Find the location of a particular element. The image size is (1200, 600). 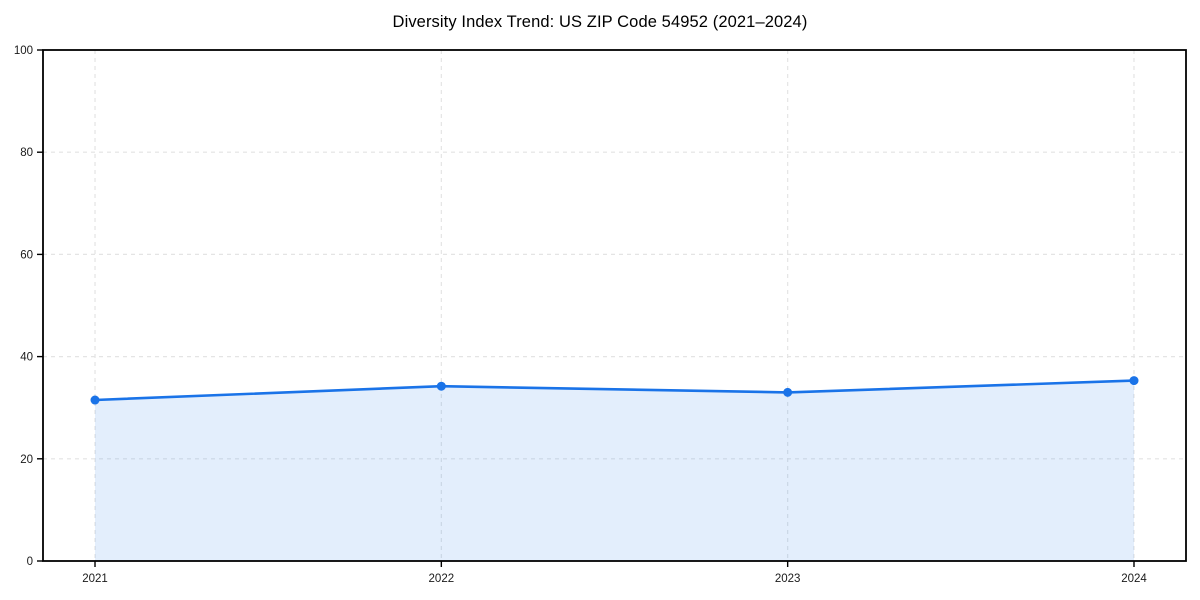

y-tick-label: 100 is located at coordinates (23, 51).